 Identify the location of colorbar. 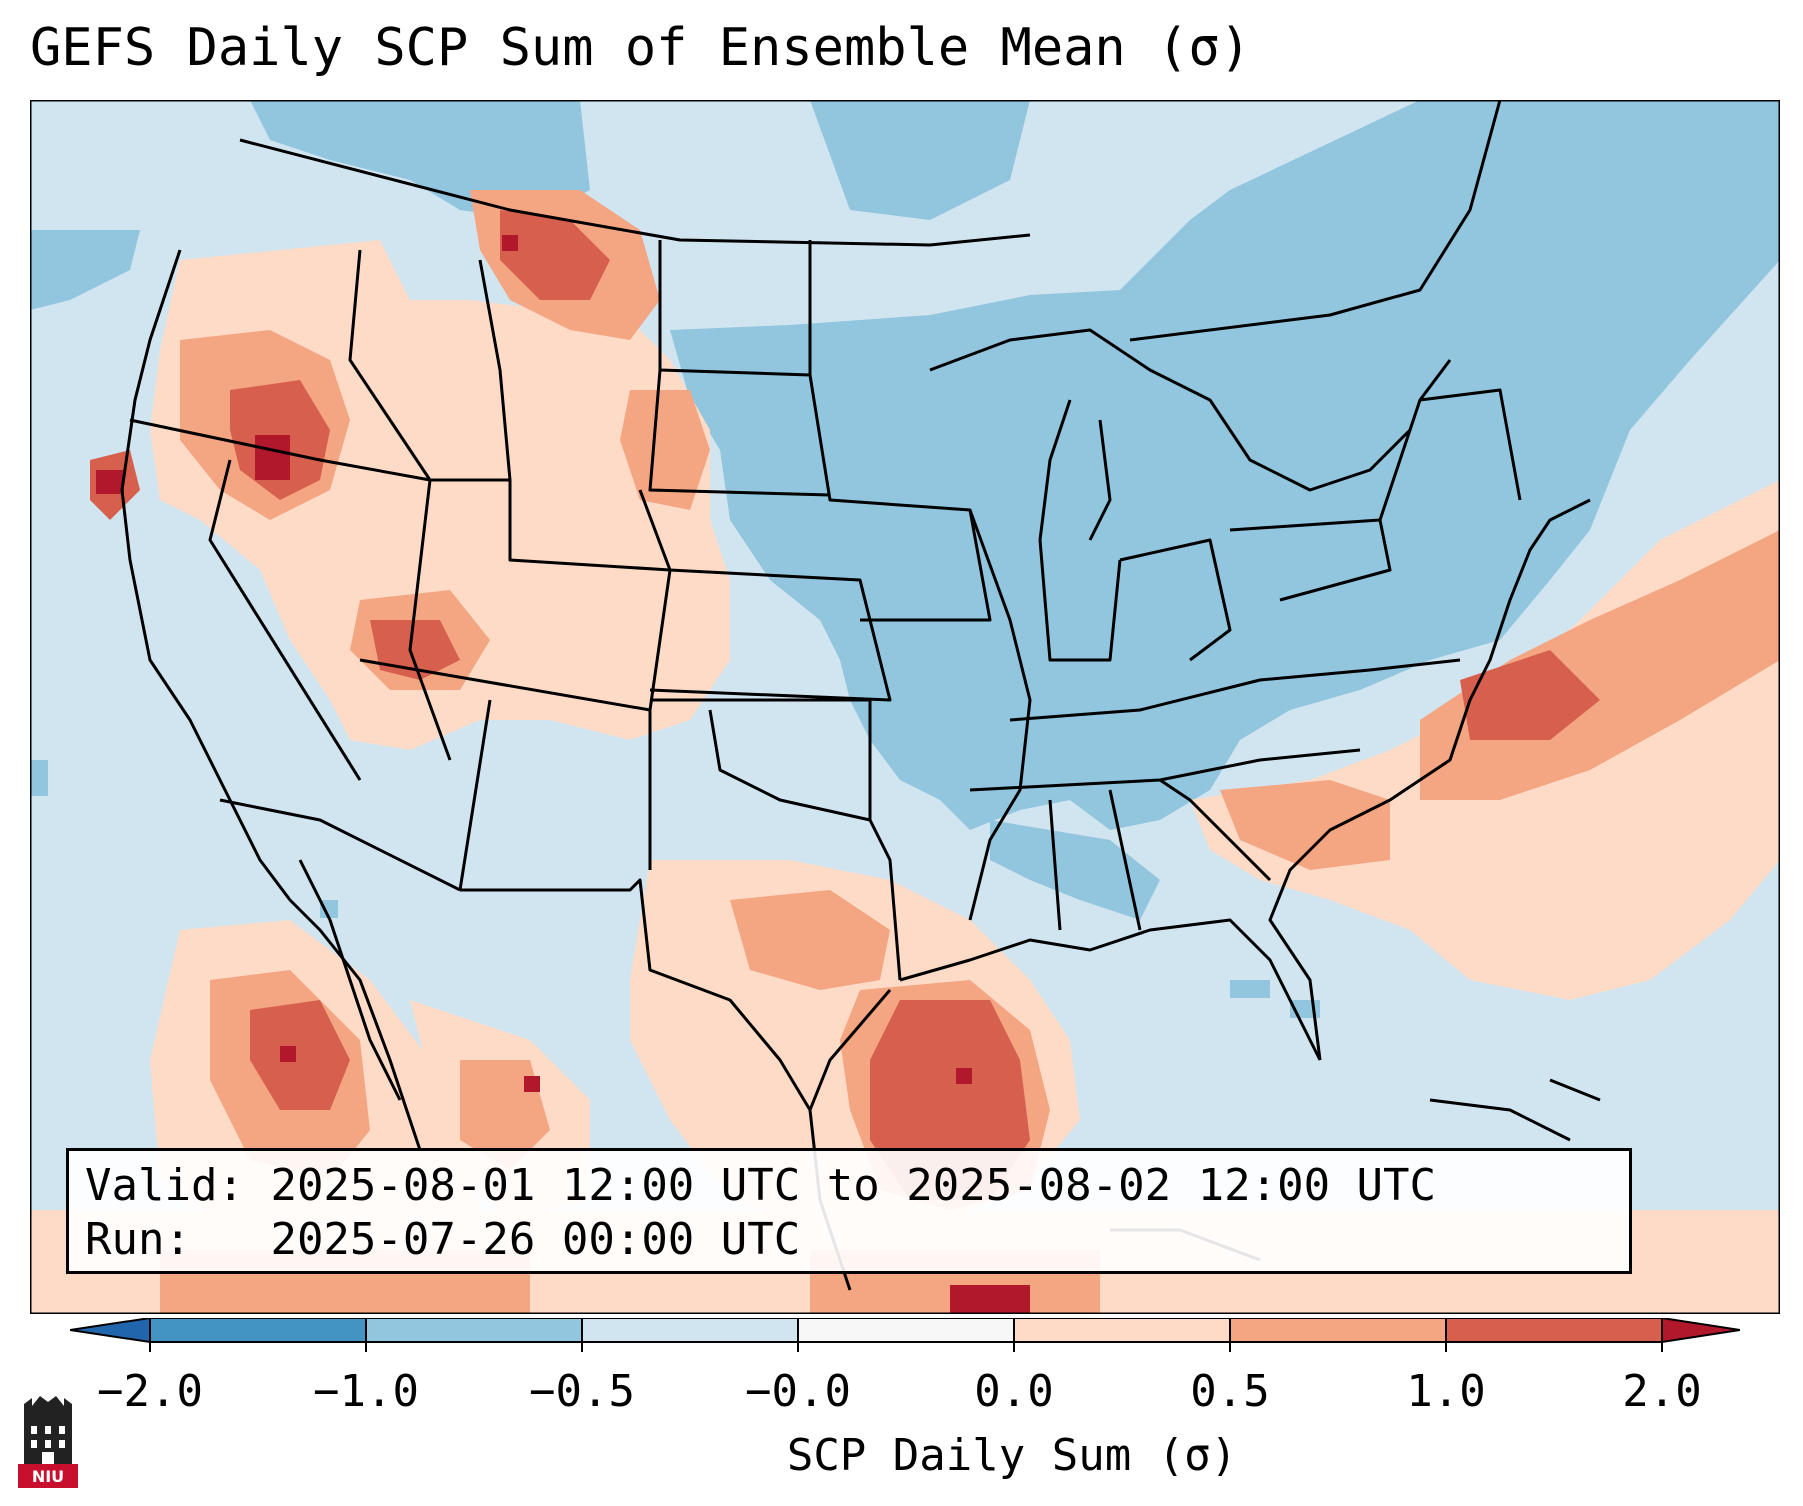
(905, 1335).